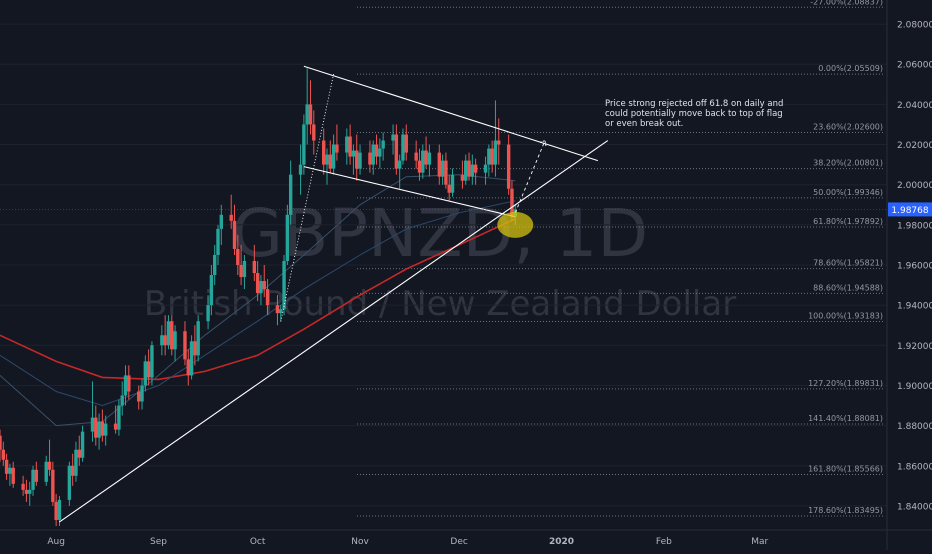 Image resolution: width=932 pixels, height=554 pixels. I want to click on y-tick-label: 2.00000, so click(914, 186).